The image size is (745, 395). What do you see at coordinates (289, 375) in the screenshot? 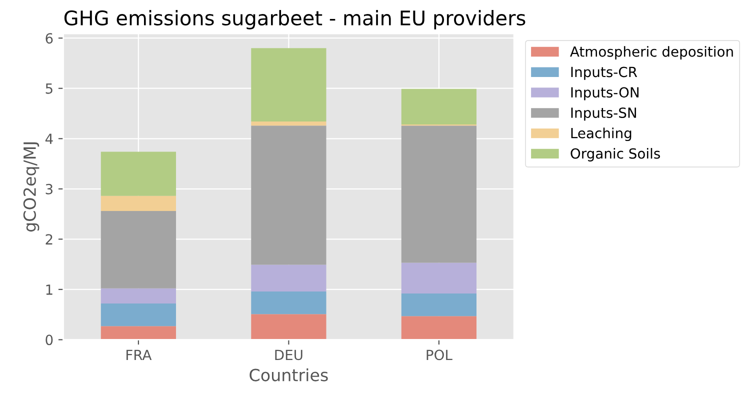
I see `x-axis-title: Countries` at bounding box center [289, 375].